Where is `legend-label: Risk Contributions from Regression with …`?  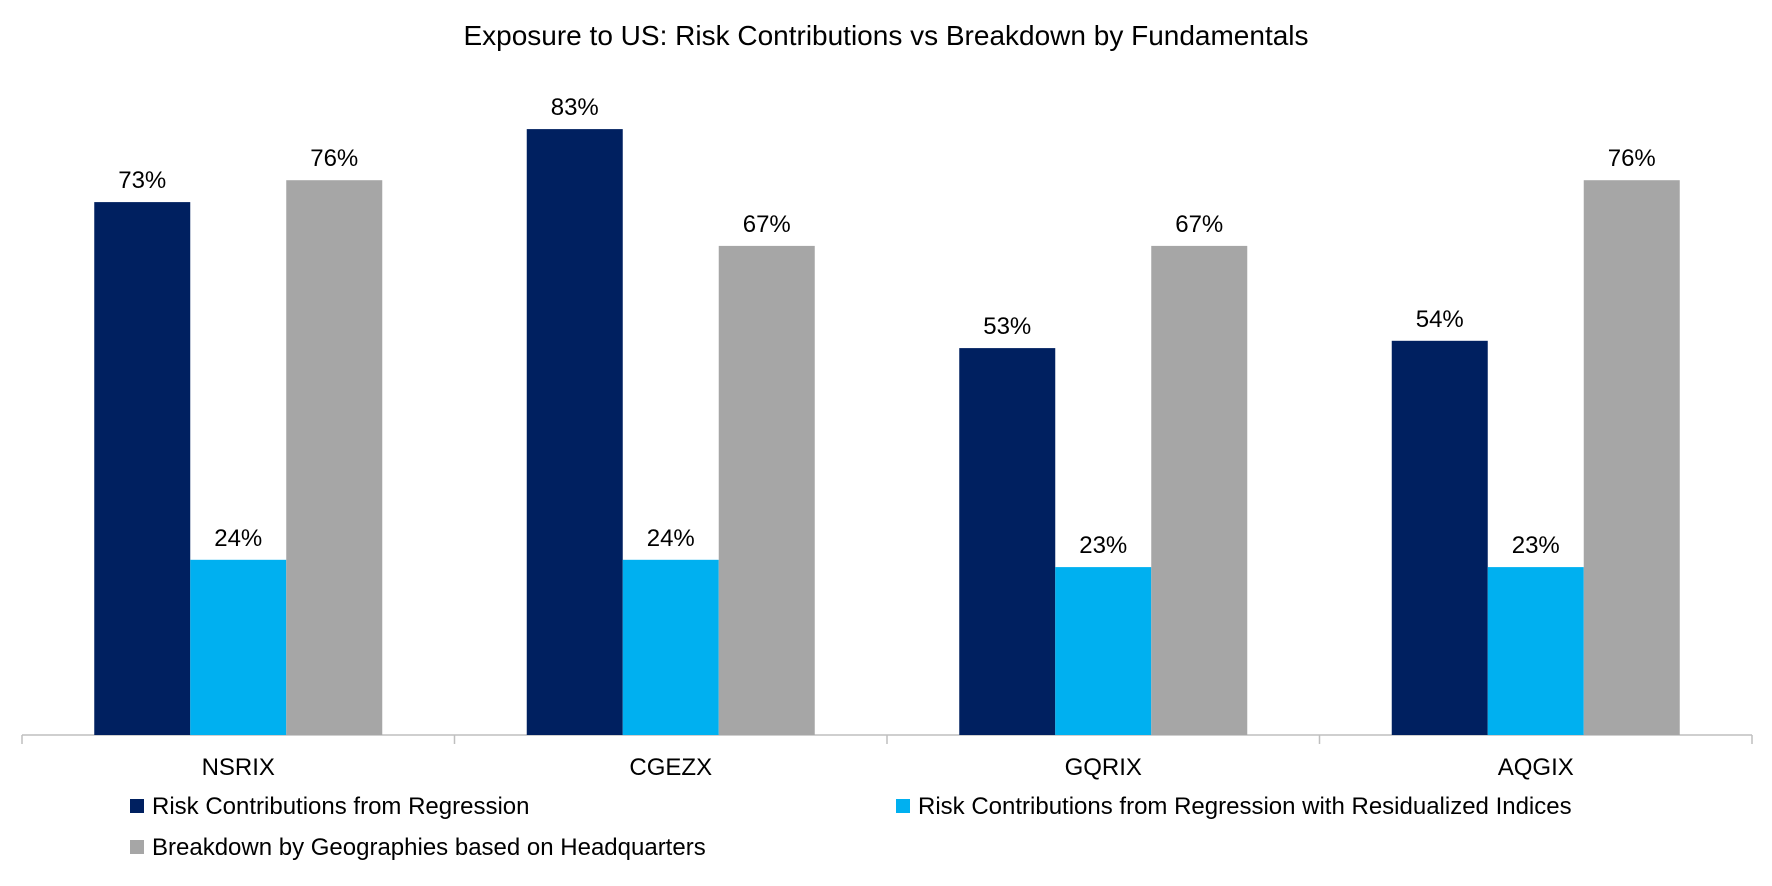
legend-label: Risk Contributions from Regression with … is located at coordinates (1245, 806).